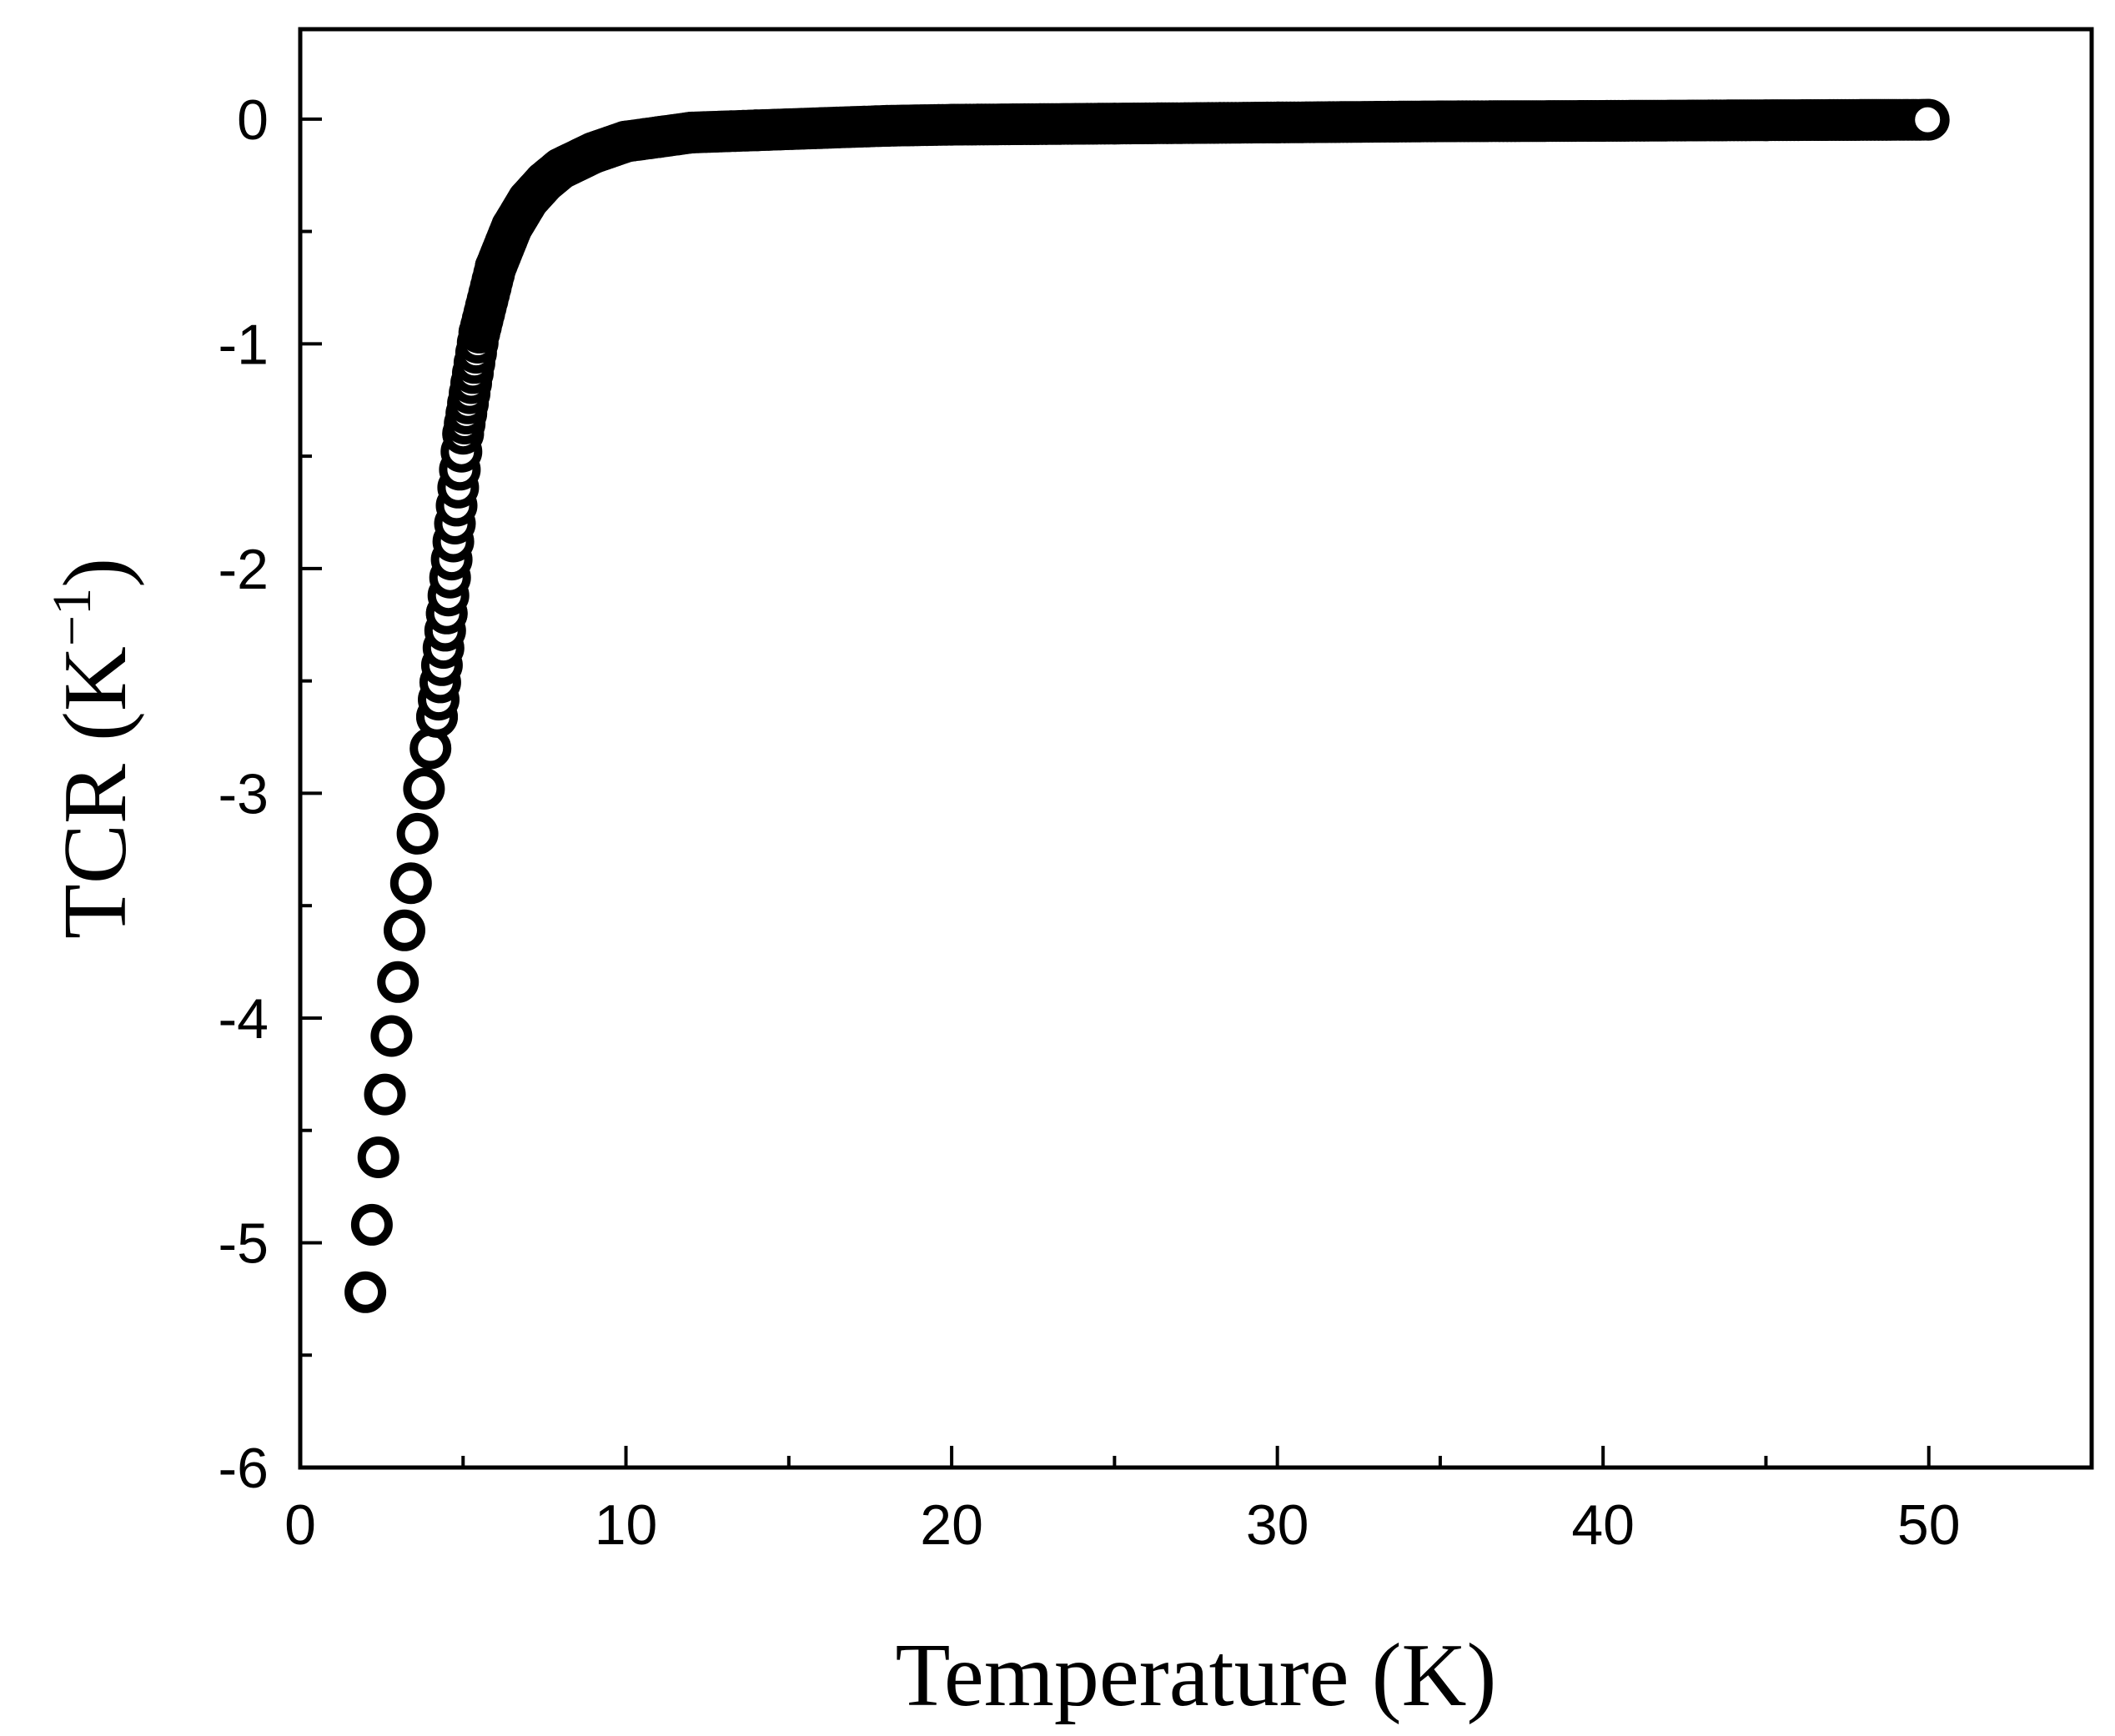 This screenshot has height=1736, width=2115. I want to click on x-tick-label: 10, so click(626, 1525).